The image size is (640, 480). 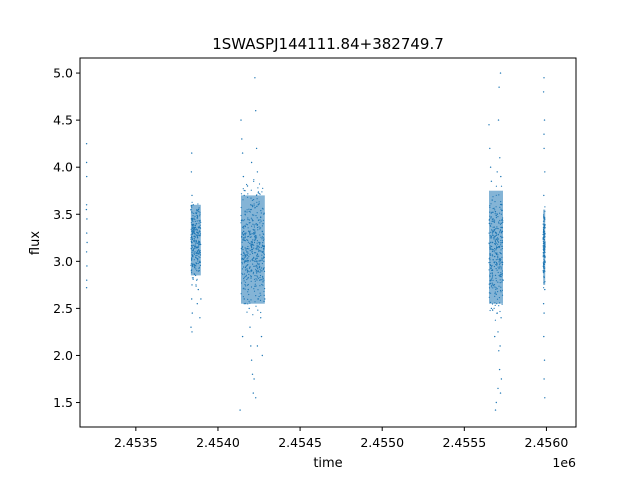 What do you see at coordinates (66, 238) in the screenshot?
I see `y-axis: 1.5 2.0 2.5 3.0 3.5 4.0 4.5 5.0` at bounding box center [66, 238].